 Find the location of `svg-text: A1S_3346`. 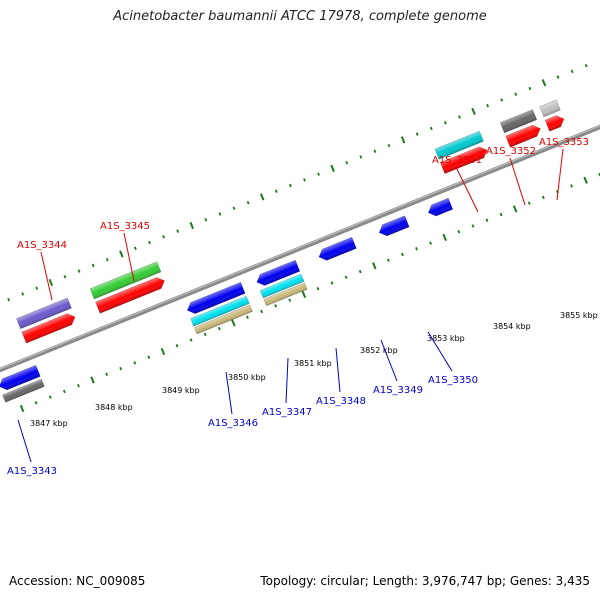

svg-text: A1S_3346 is located at coordinates (233, 423).